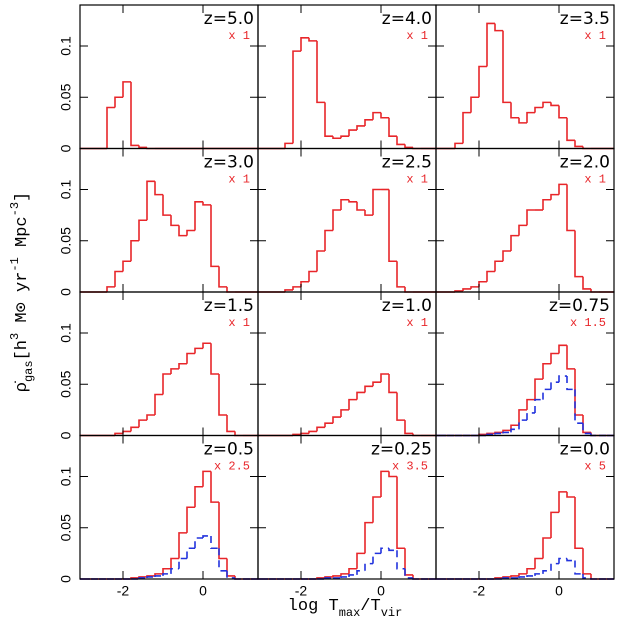  I want to click on scale-note: x 1.5, so click(588, 323).